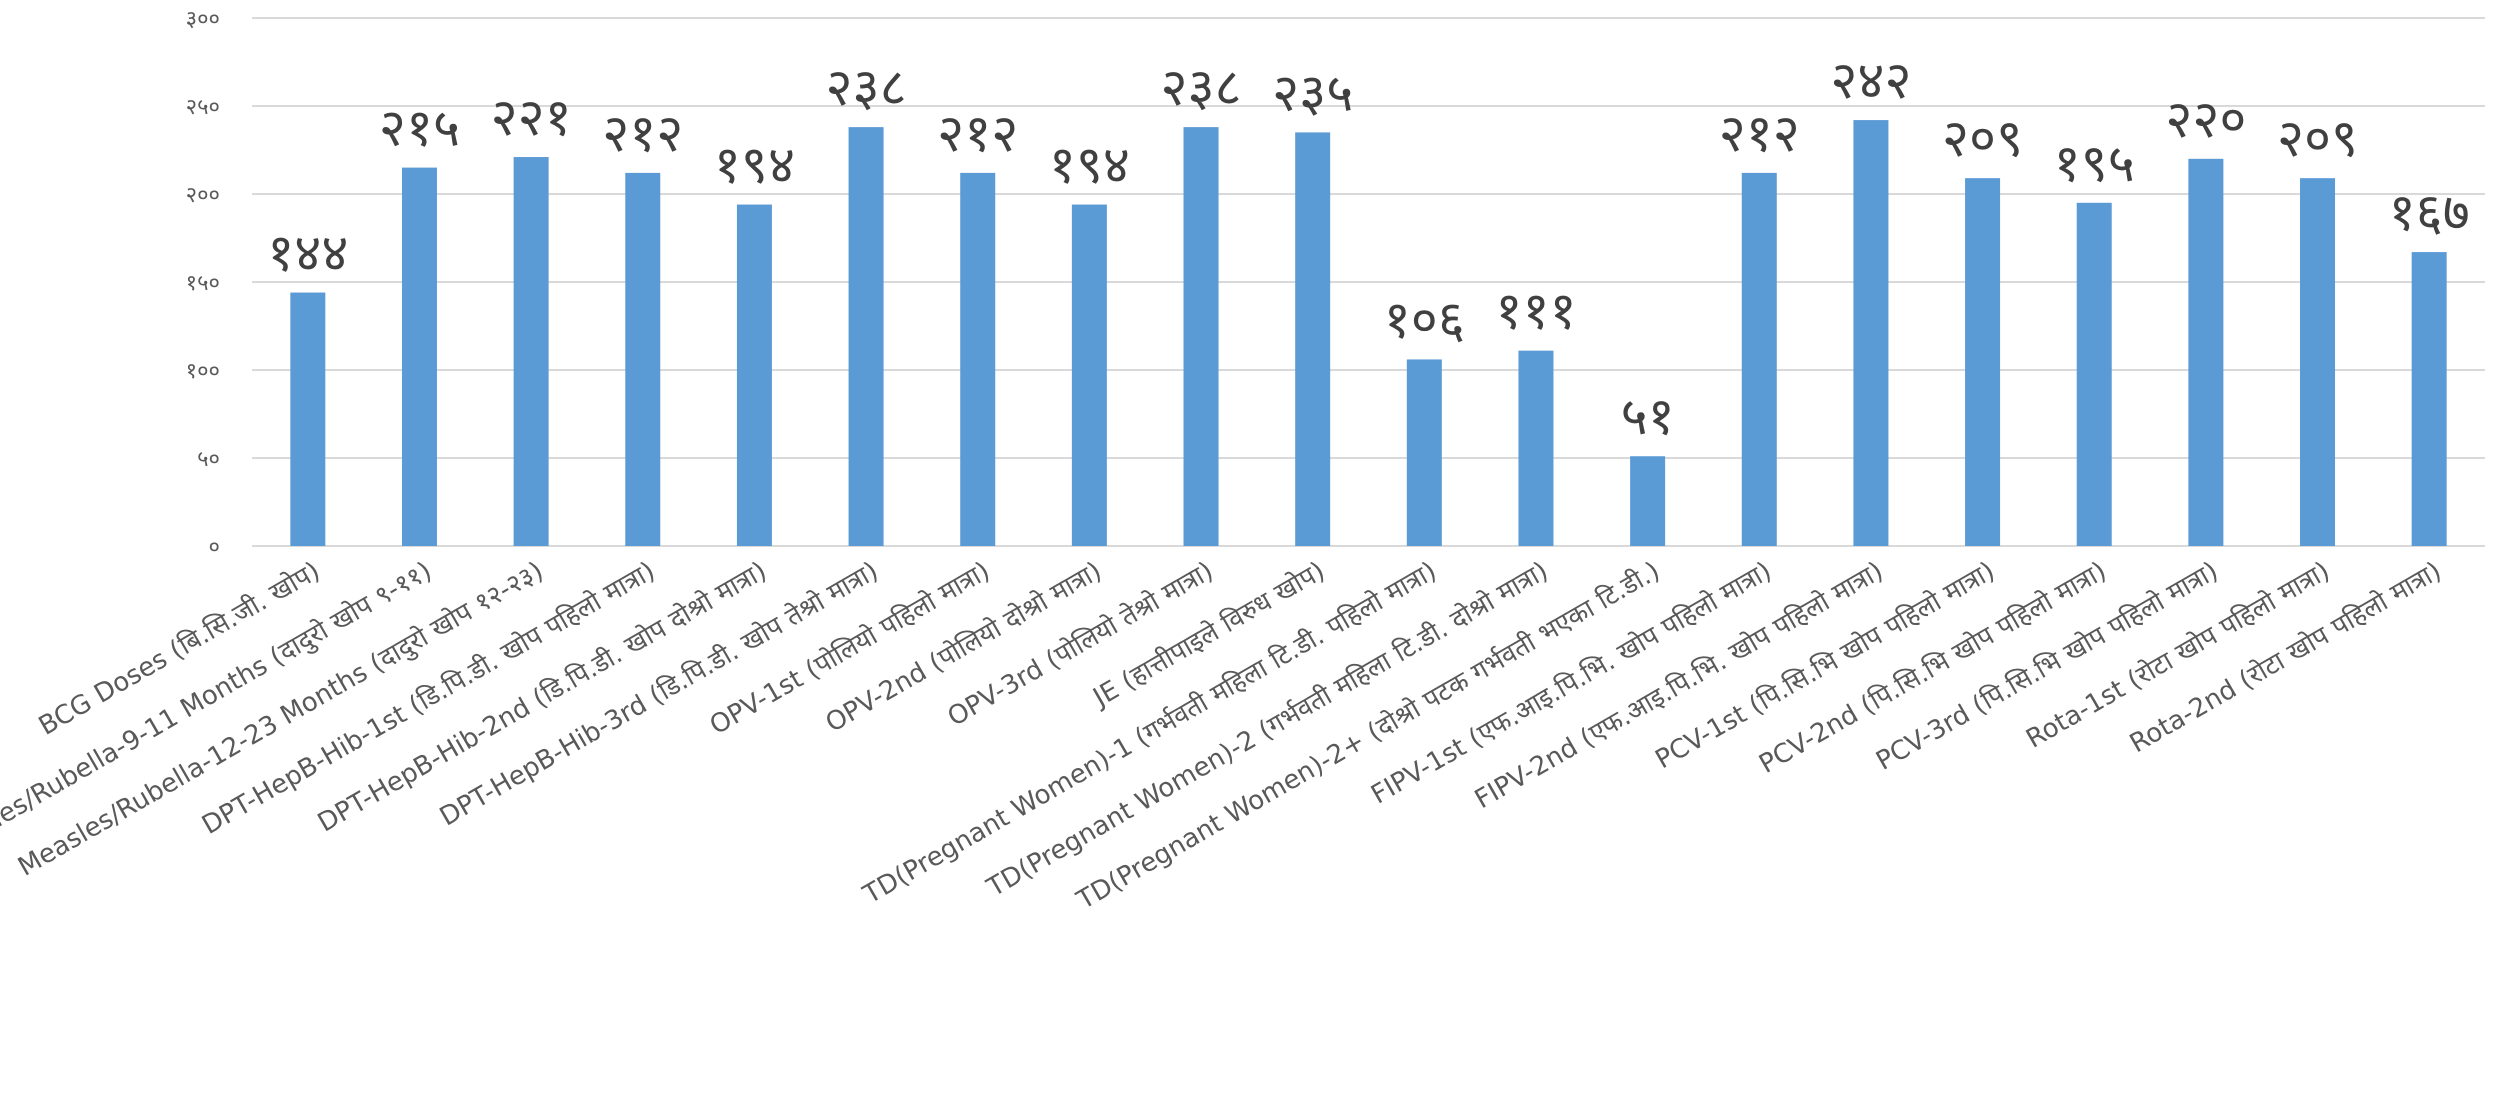 This screenshot has height=1119, width=2503. Describe the element at coordinates (203, 107) in the screenshot. I see `y-tick-label: २५०` at that location.